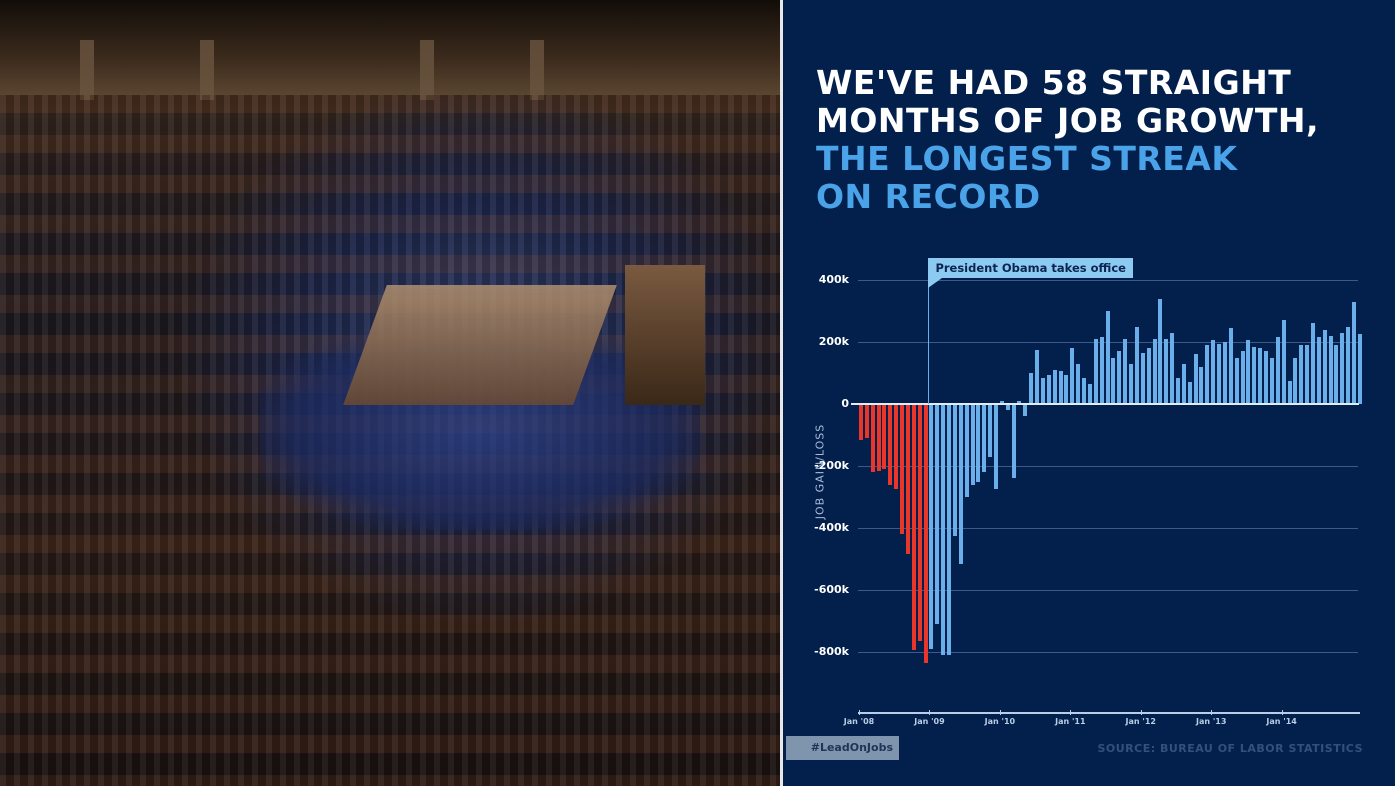  I want to click on speaker-dais, so click(480, 345).